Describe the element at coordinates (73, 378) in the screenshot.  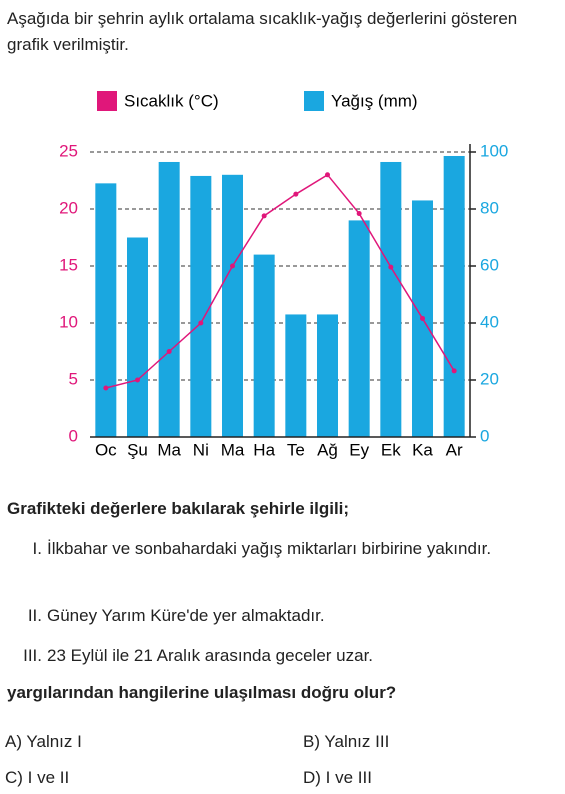
I see `y-tick-label: 5` at that location.